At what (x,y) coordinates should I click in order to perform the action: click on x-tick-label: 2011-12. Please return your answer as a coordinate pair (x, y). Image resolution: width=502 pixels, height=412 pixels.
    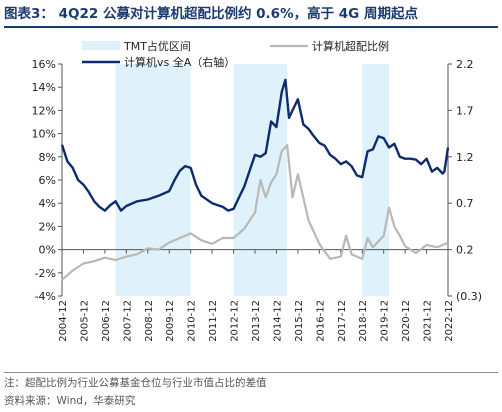
    Looking at the image, I should click on (213, 321).